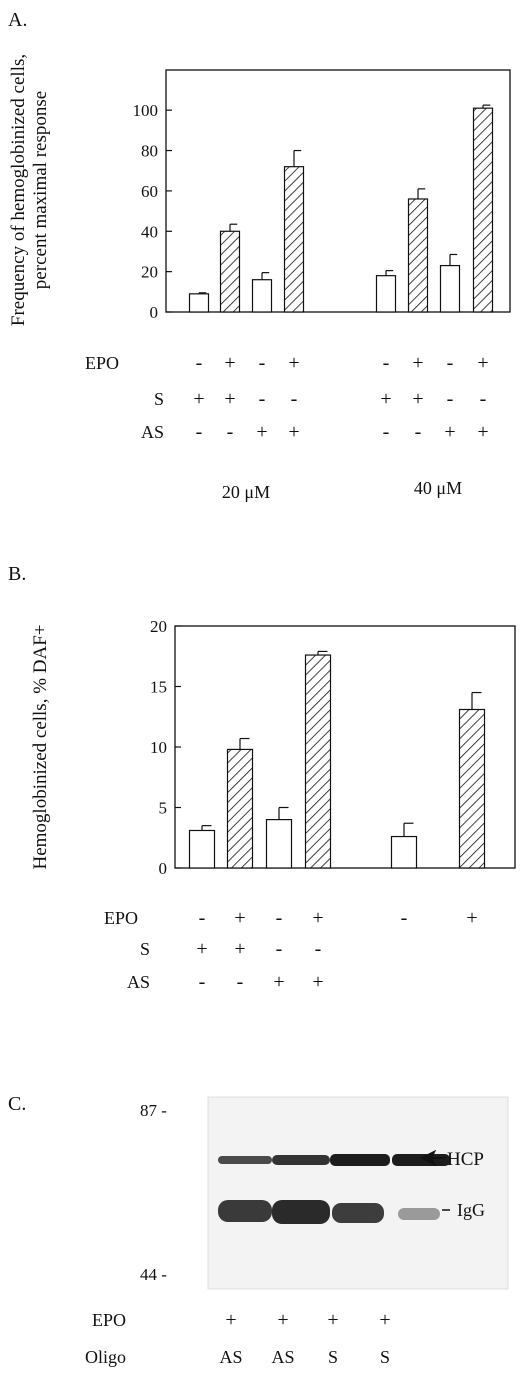 The width and height of the screenshot is (520, 1383). I want to click on panel-c-label: C., so click(17, 1104).